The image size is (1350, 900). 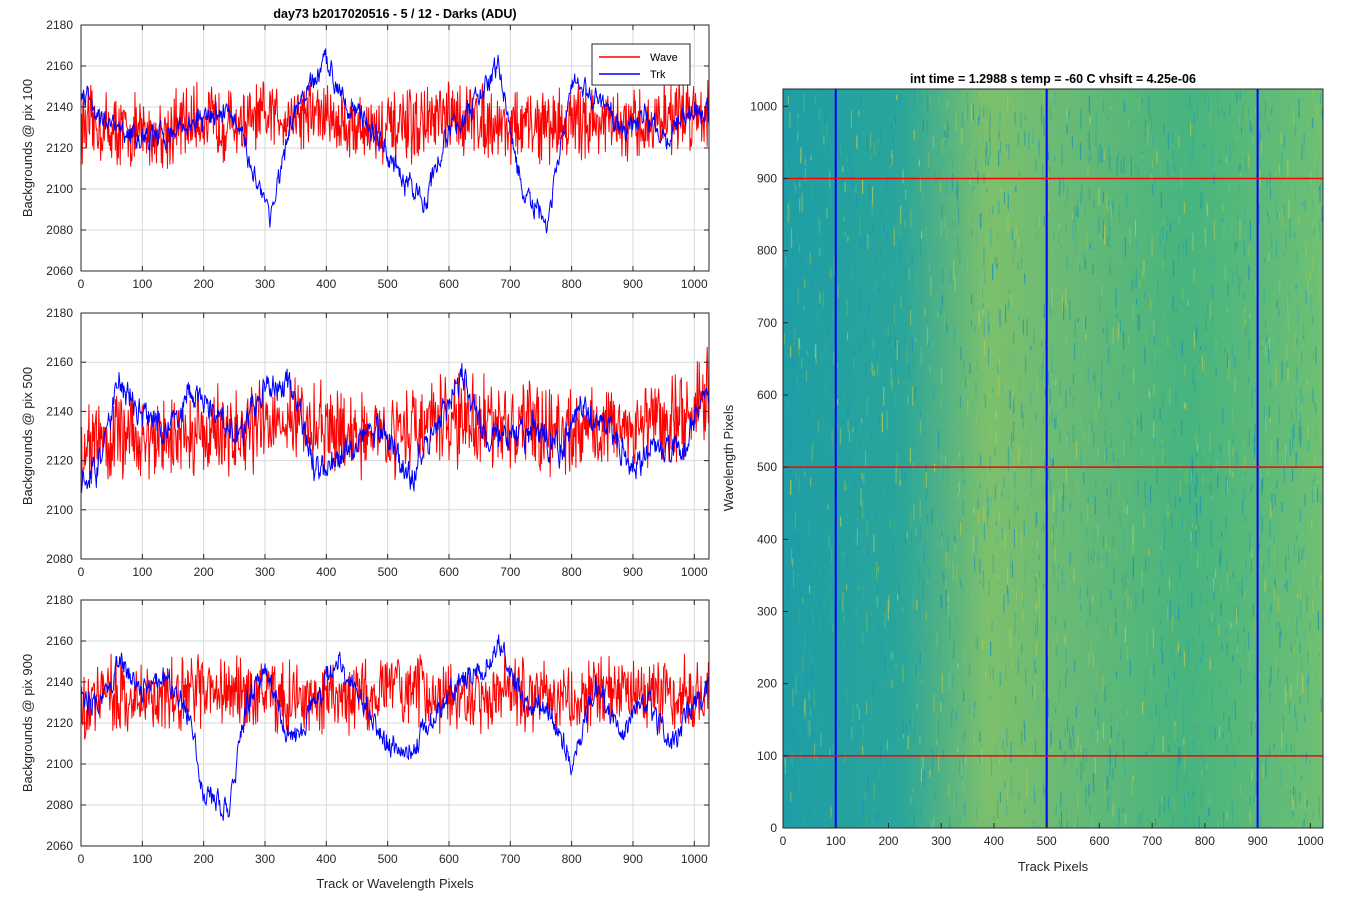 What do you see at coordinates (767, 395) in the screenshot?
I see `y-tick-label: 600` at bounding box center [767, 395].